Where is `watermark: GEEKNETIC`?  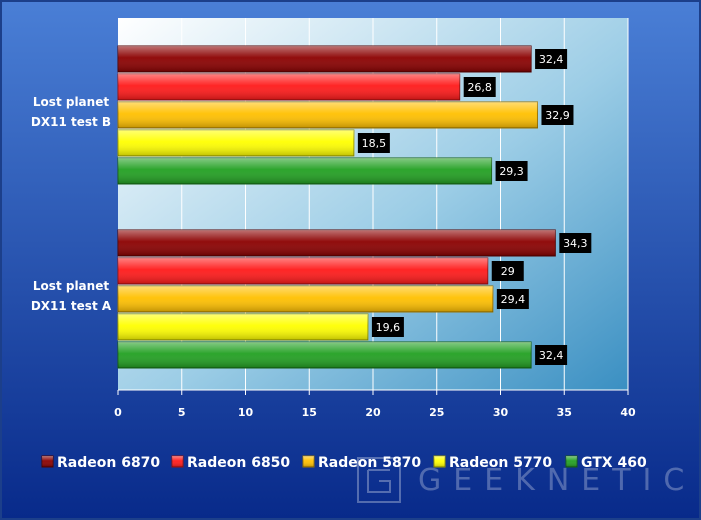 watermark: GEEKNETIC is located at coordinates (526, 480).